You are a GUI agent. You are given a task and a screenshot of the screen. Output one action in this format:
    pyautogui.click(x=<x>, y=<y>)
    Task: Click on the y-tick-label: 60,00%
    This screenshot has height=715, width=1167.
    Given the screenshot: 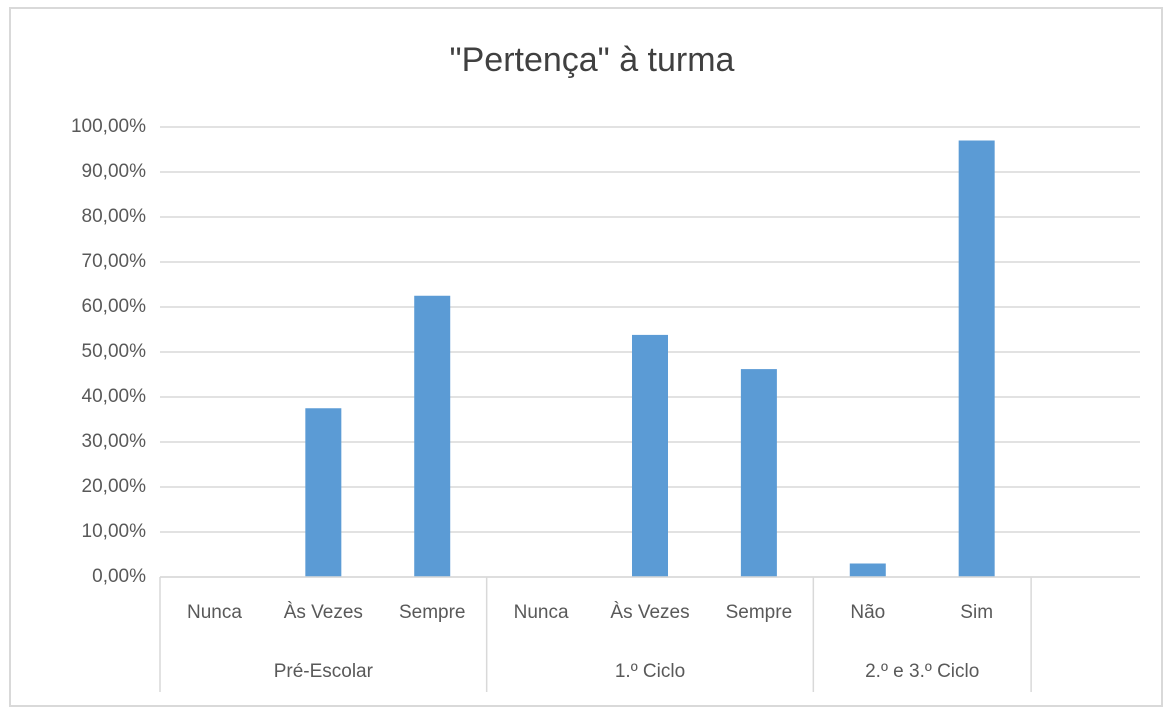 What is the action you would take?
    pyautogui.click(x=114, y=306)
    